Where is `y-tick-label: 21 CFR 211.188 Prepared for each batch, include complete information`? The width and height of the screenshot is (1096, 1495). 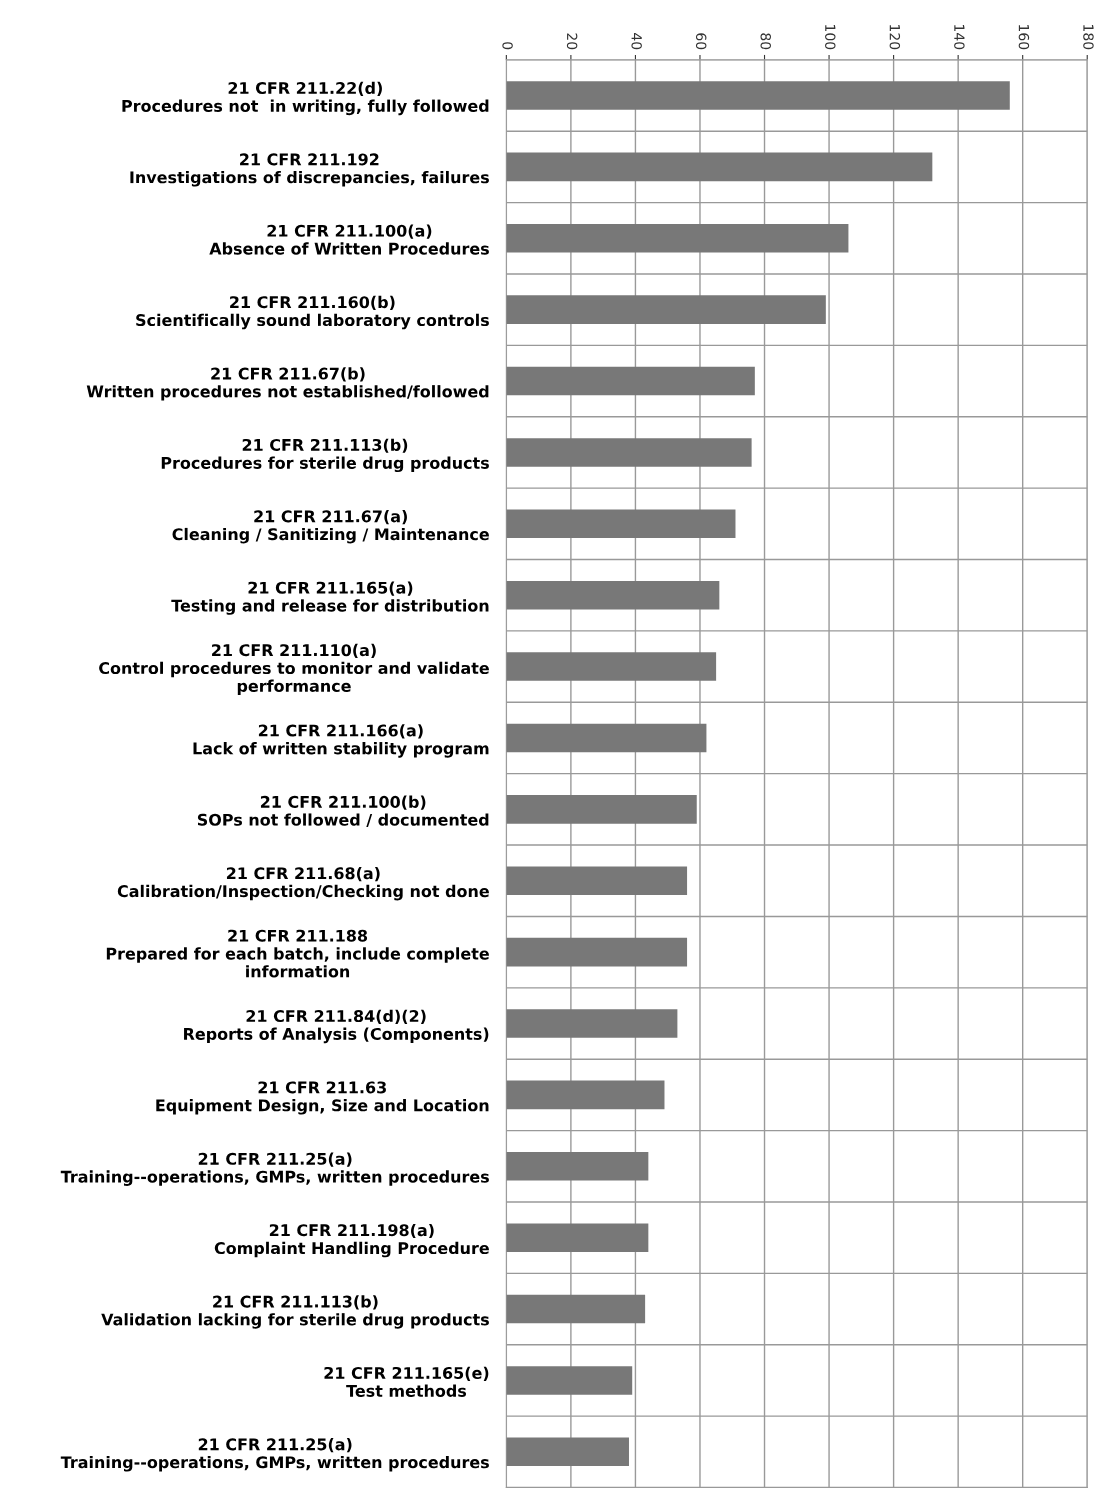 y-tick-label: 21 CFR 211.188 Prepared for each batch, include complete information is located at coordinates (297, 953).